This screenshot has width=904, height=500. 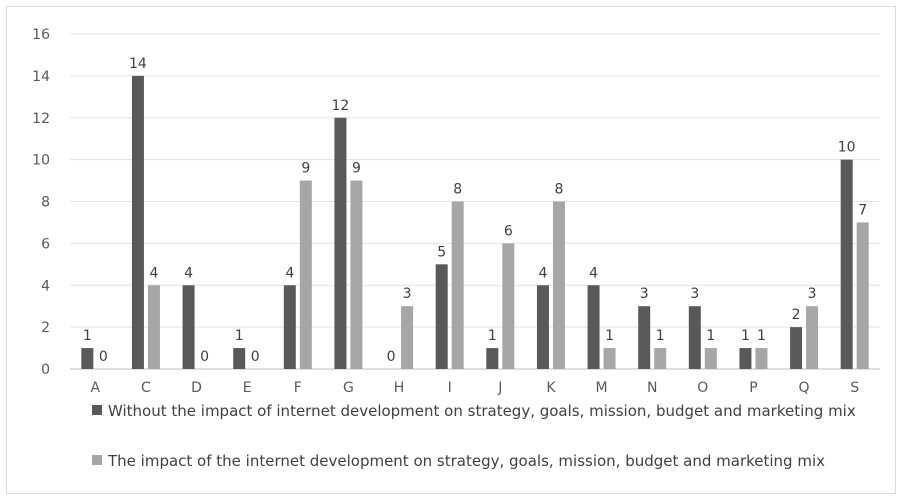 What do you see at coordinates (196, 388) in the screenshot?
I see `x-tick-label: D` at bounding box center [196, 388].